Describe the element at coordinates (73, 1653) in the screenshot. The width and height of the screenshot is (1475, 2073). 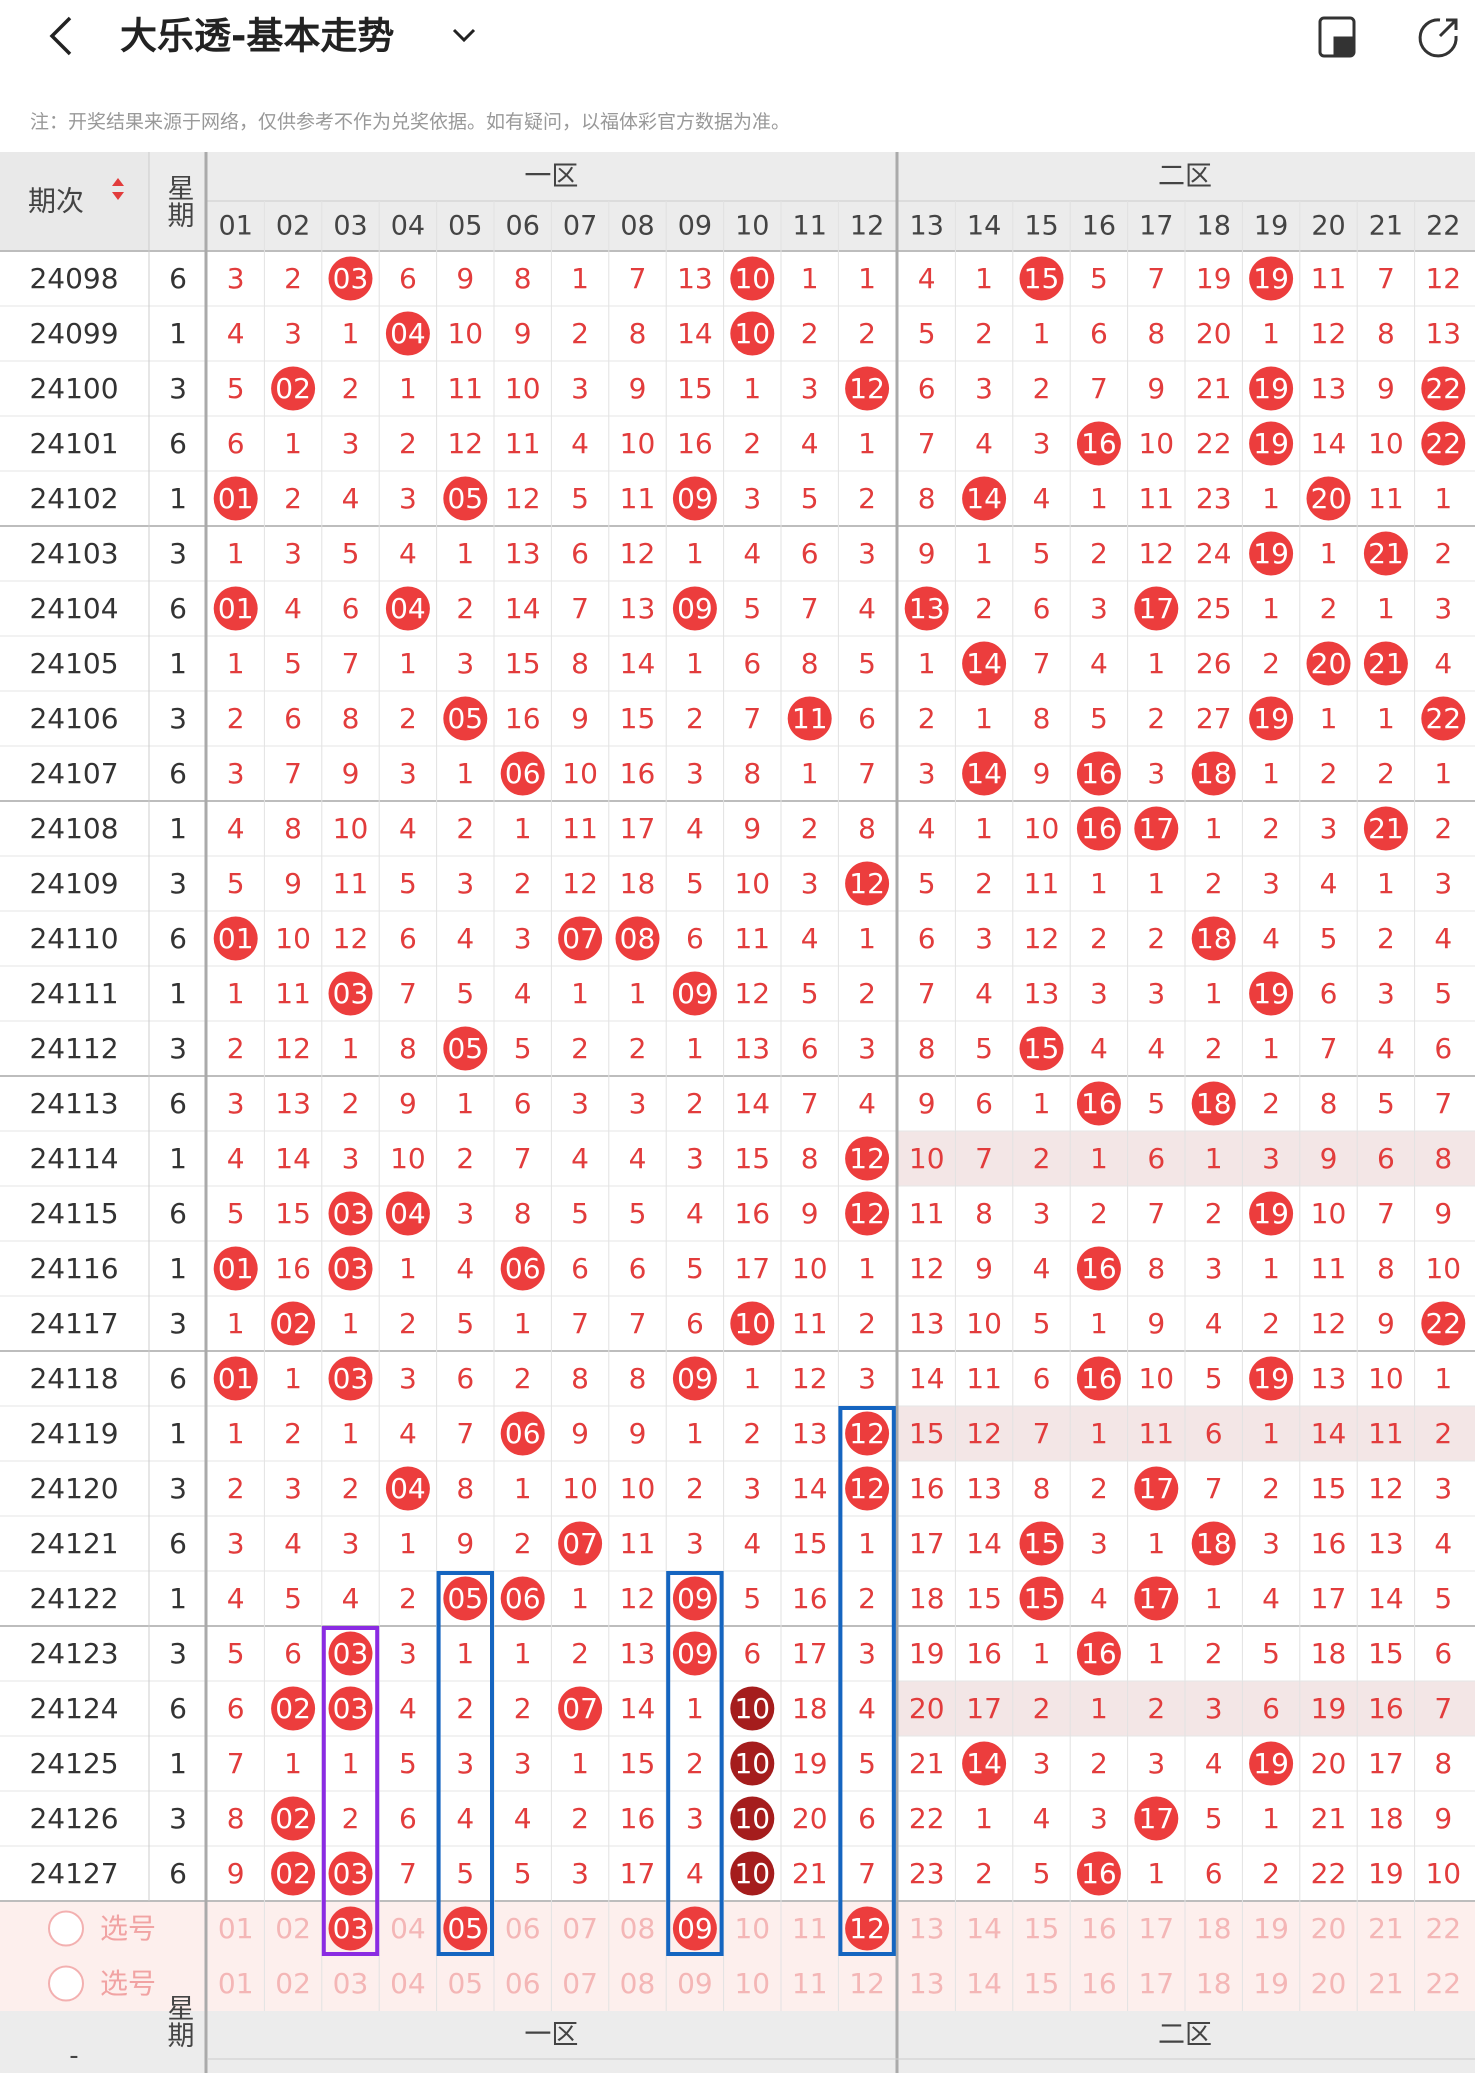
I see `period: 24123` at that location.